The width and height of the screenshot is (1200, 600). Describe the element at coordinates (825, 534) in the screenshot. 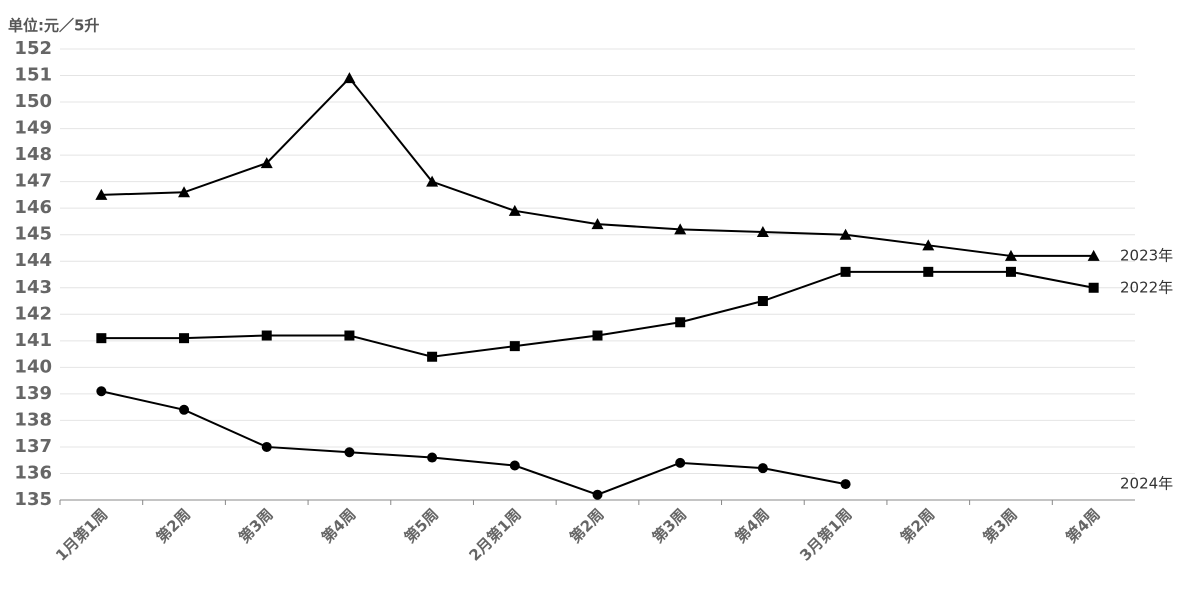

I see `x-tick-label: 3月第1周` at that location.